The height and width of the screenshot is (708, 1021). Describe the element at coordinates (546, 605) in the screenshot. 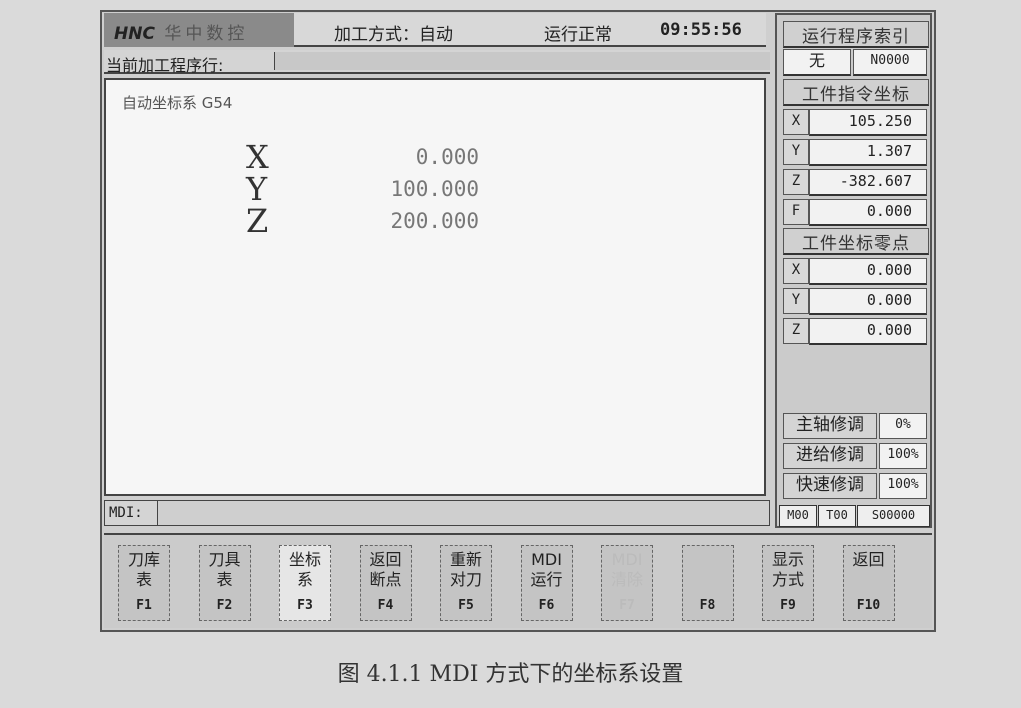

I see `function-key-label: F6` at that location.